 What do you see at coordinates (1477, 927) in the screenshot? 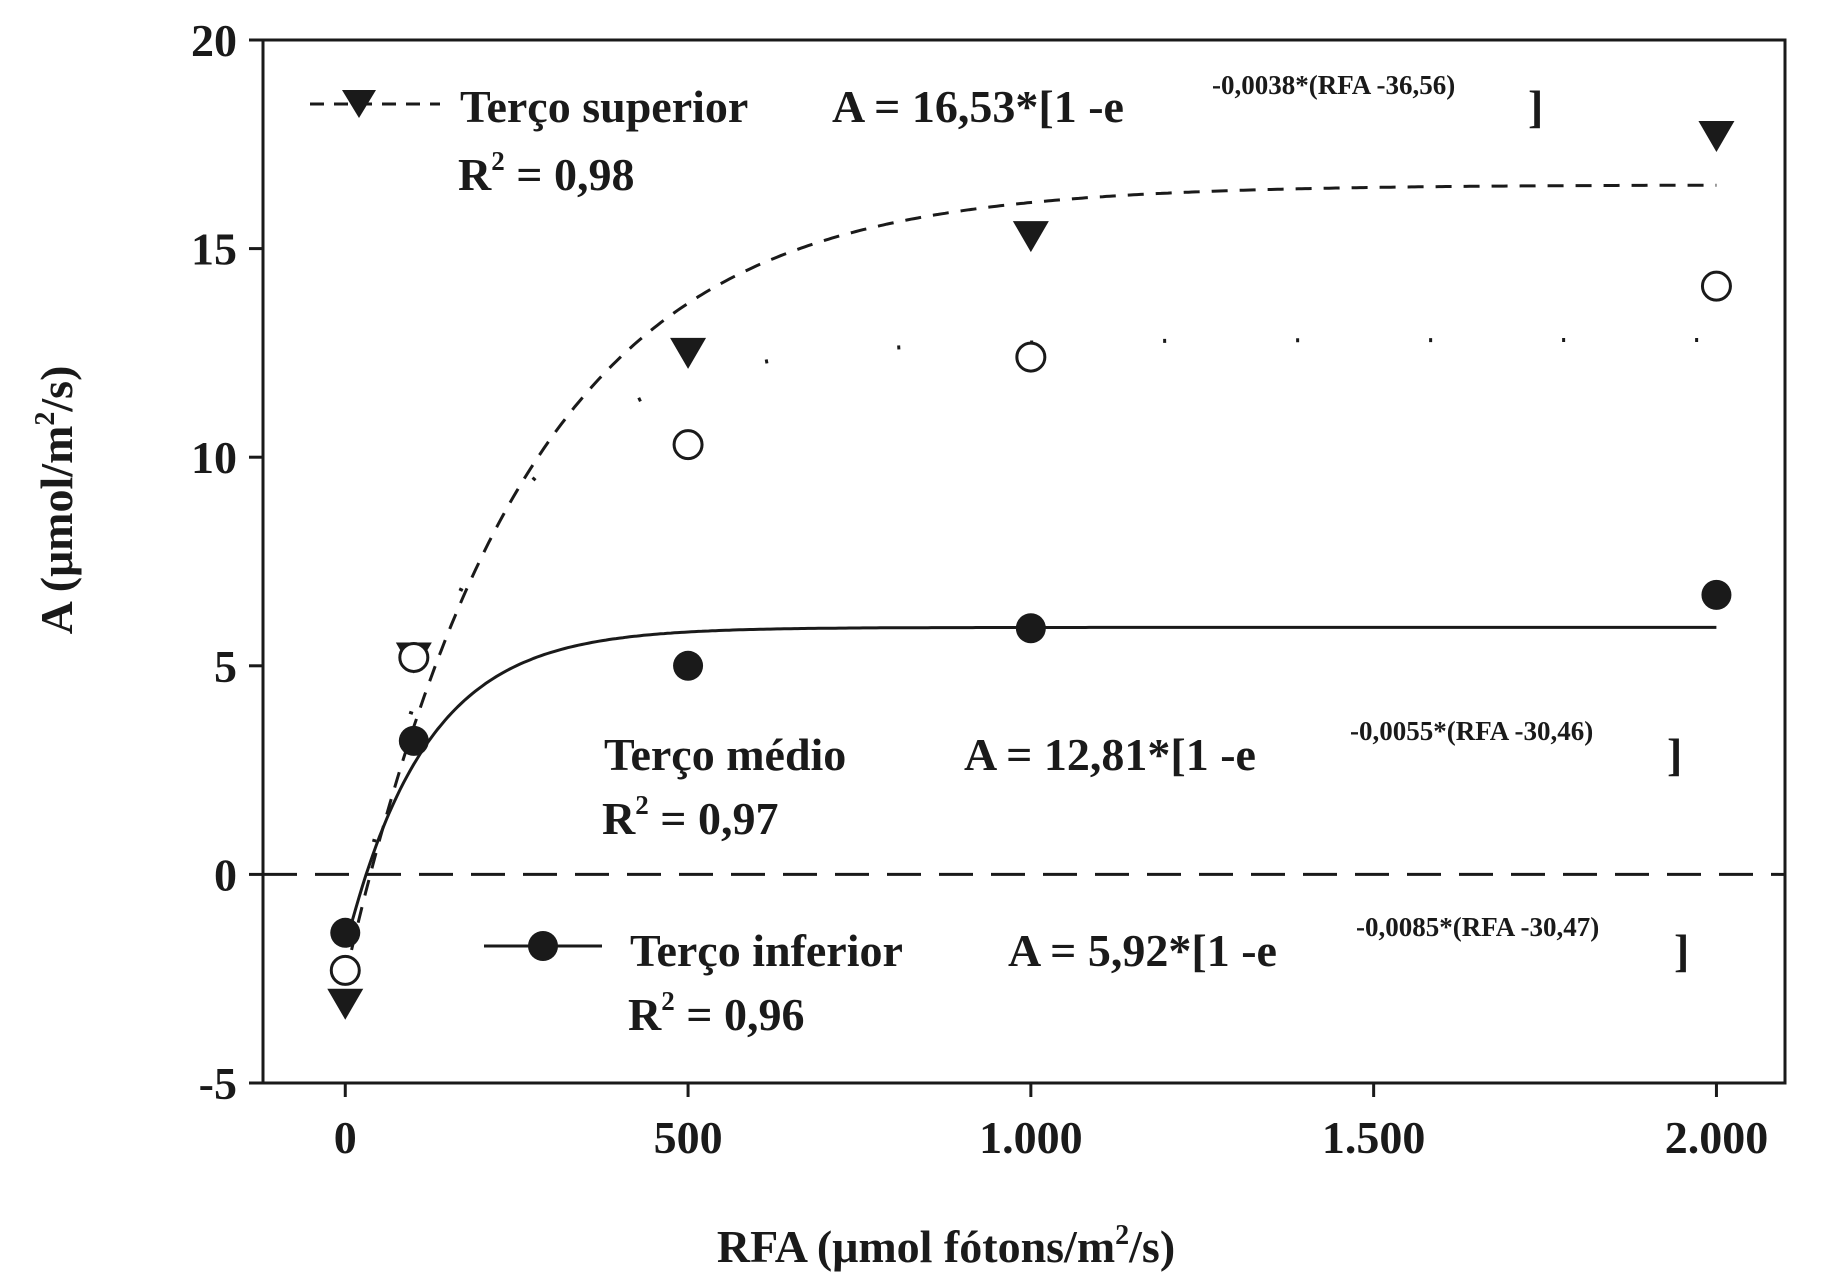
I see `legend-inferior-exponent: -0,0085*(RFA -30,47)` at bounding box center [1477, 927].